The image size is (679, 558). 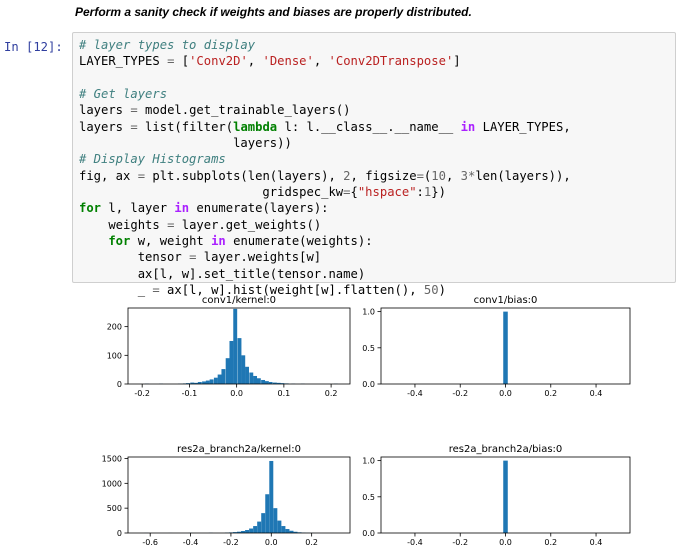 What do you see at coordinates (114, 327) in the screenshot?
I see `y-tick-label: 200` at bounding box center [114, 327].